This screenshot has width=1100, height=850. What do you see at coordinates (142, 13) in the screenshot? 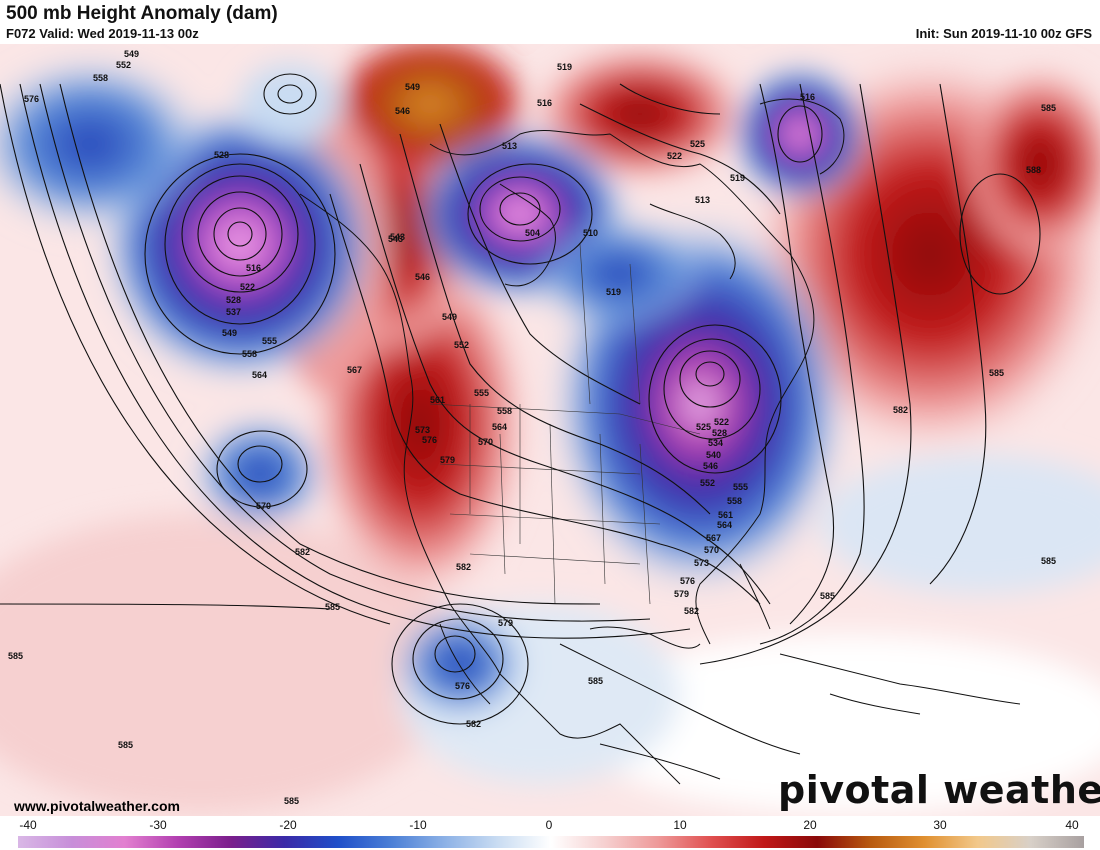
I see `map-title: 500 mb Height Anomaly (dam)` at bounding box center [142, 13].